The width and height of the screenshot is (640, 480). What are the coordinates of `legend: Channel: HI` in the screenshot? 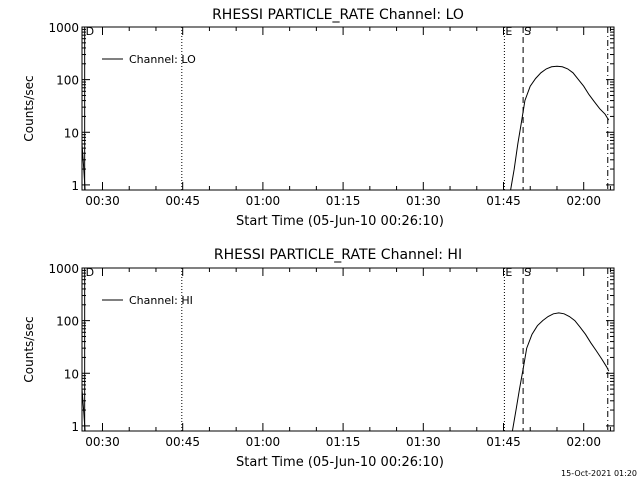 It's located at (147, 300).